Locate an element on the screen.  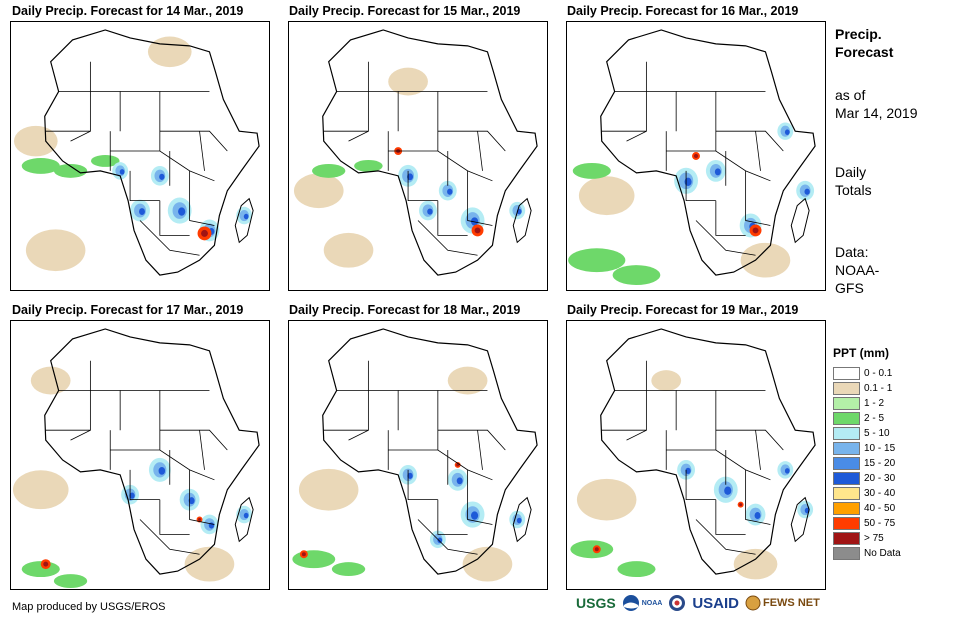
legend-label: No Data is located at coordinates (882, 553).